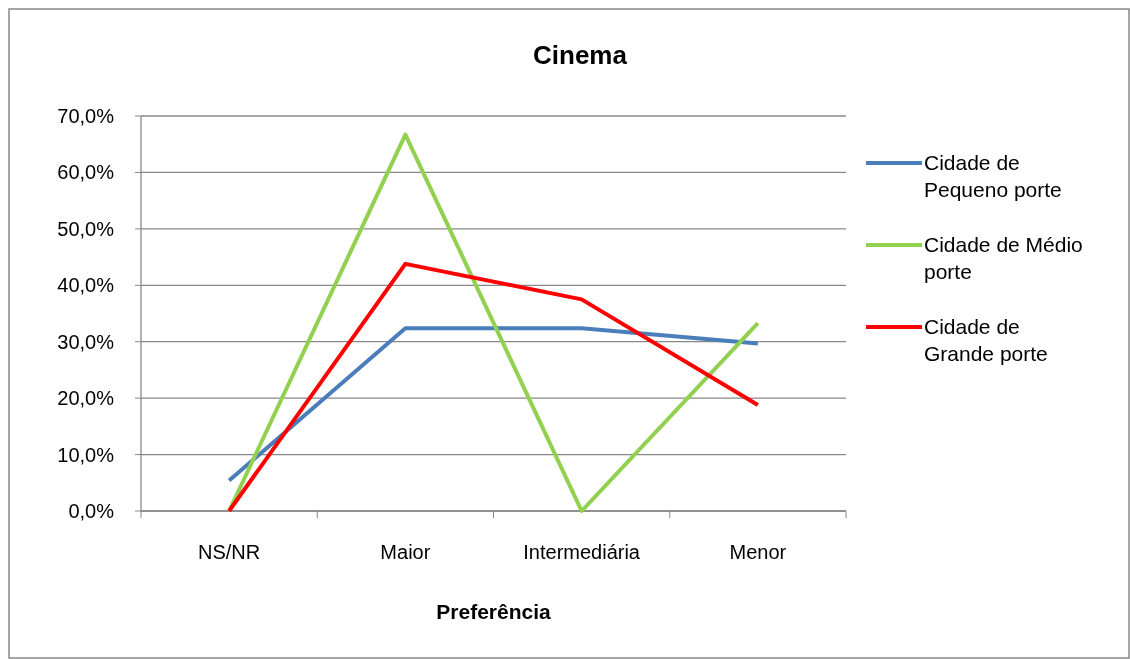  What do you see at coordinates (229, 552) in the screenshot?
I see `x-tick-label: NS/NR` at bounding box center [229, 552].